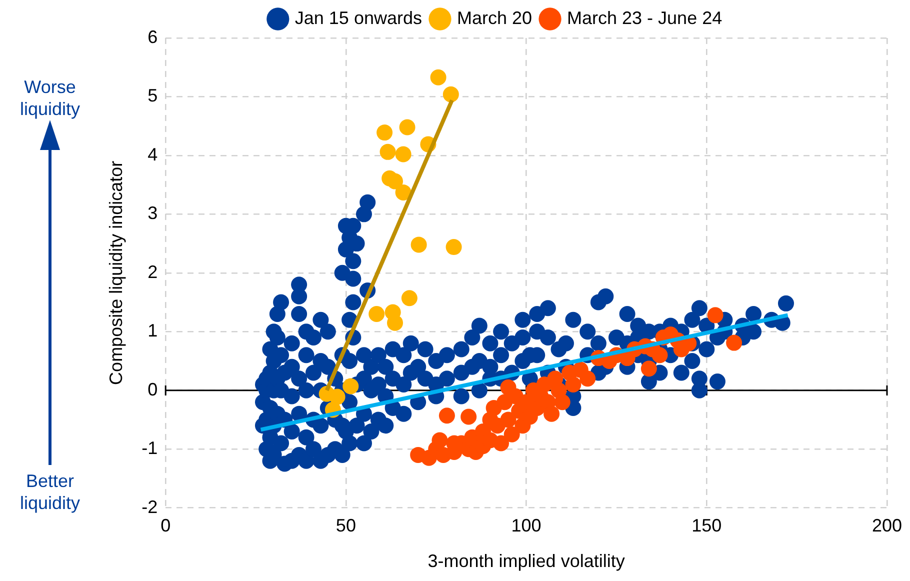 Image resolution: width=910 pixels, height=581 pixels. I want to click on x-tick-label: 200, so click(887, 526).